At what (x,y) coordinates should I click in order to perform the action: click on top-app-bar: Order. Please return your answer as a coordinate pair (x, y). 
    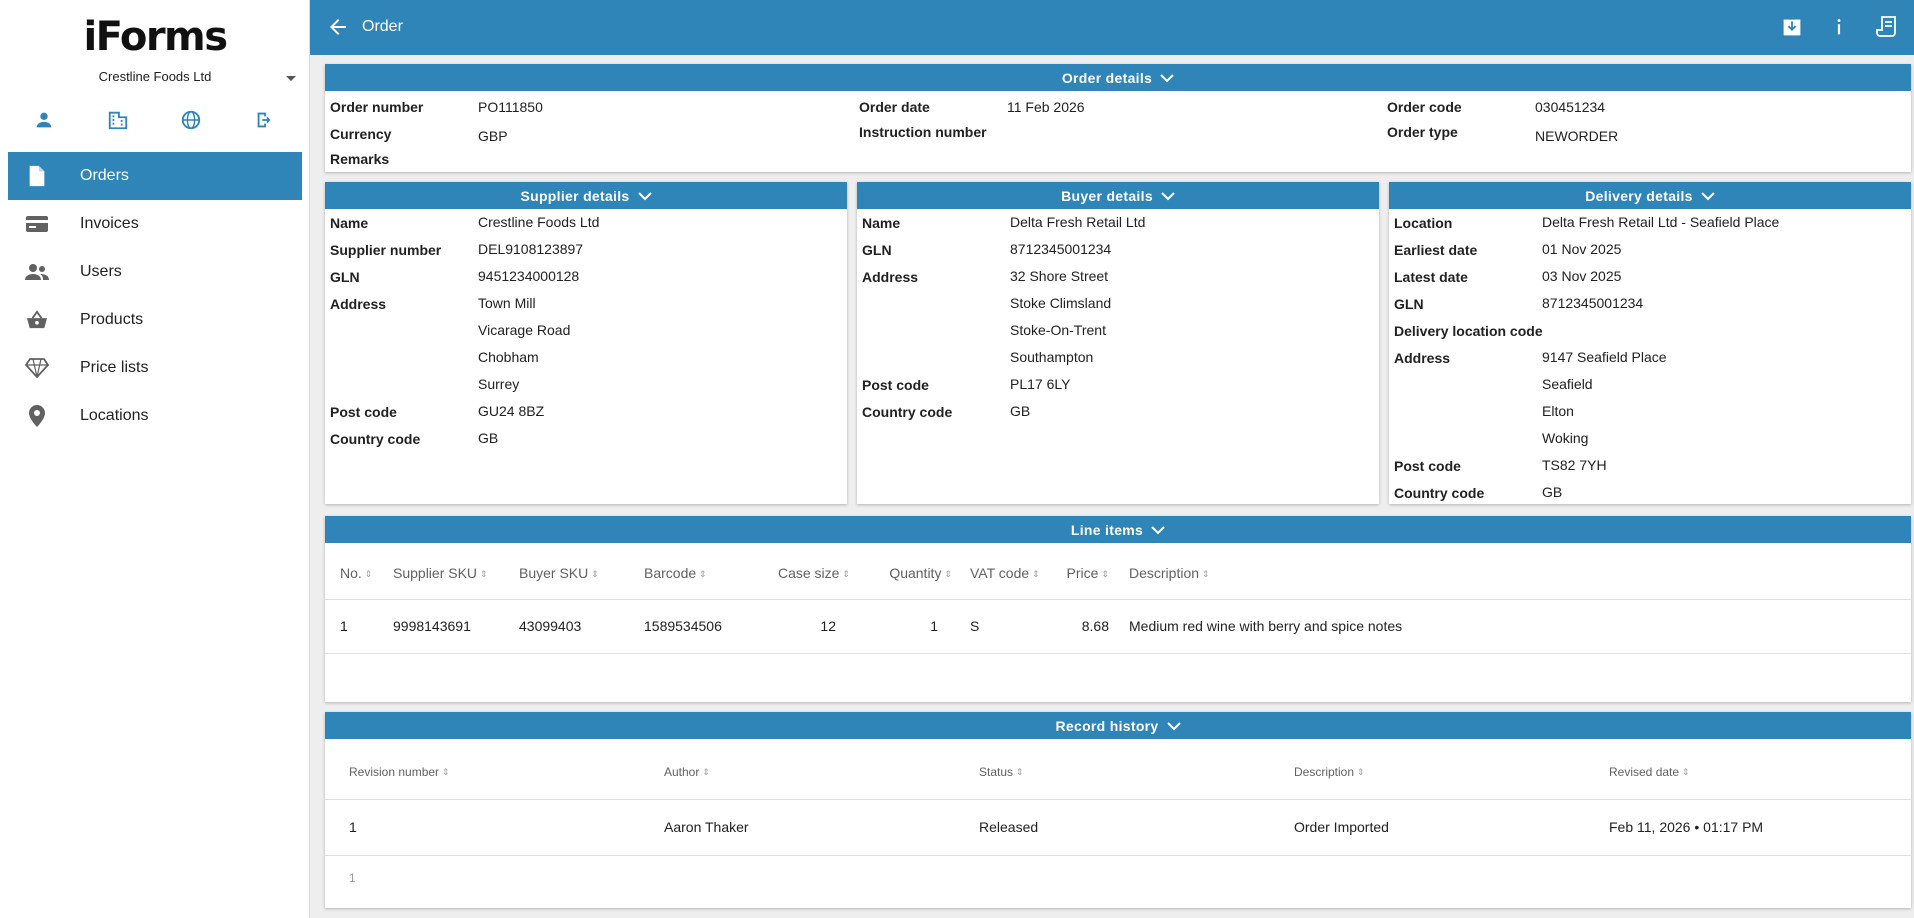
    Looking at the image, I should click on (1112, 27).